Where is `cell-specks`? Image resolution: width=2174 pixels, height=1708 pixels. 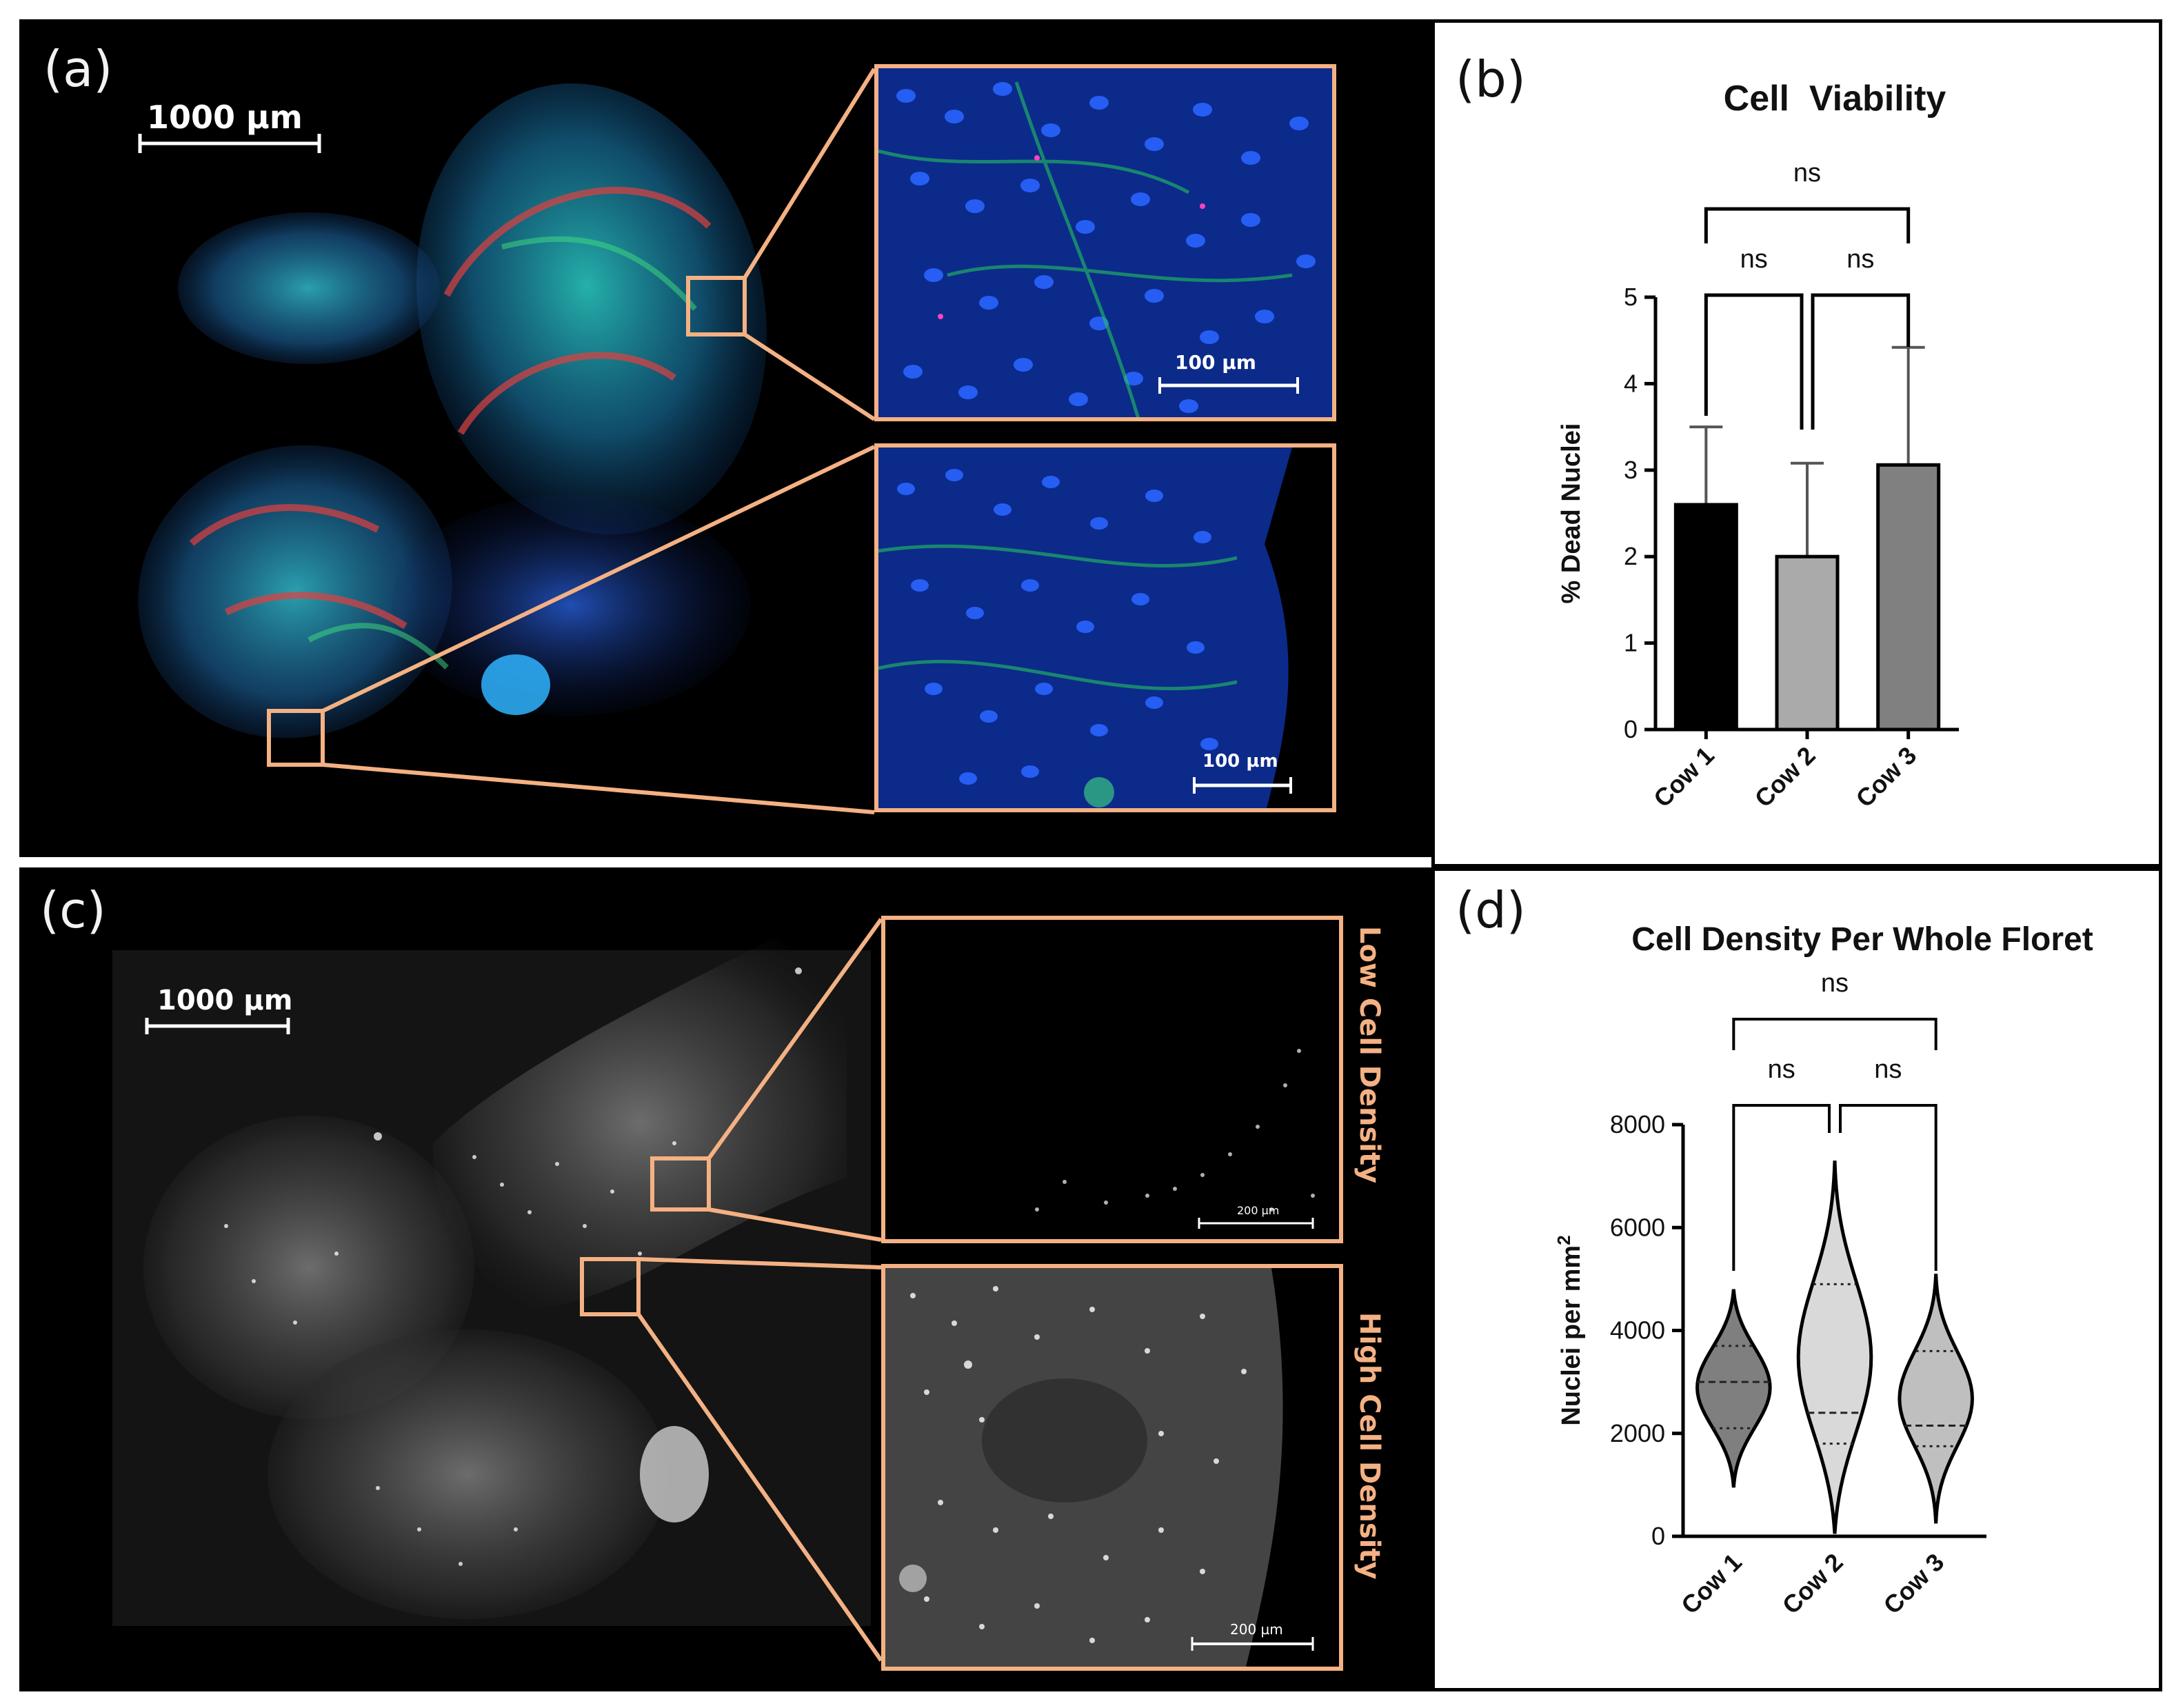 cell-specks is located at coordinates (513, 1266).